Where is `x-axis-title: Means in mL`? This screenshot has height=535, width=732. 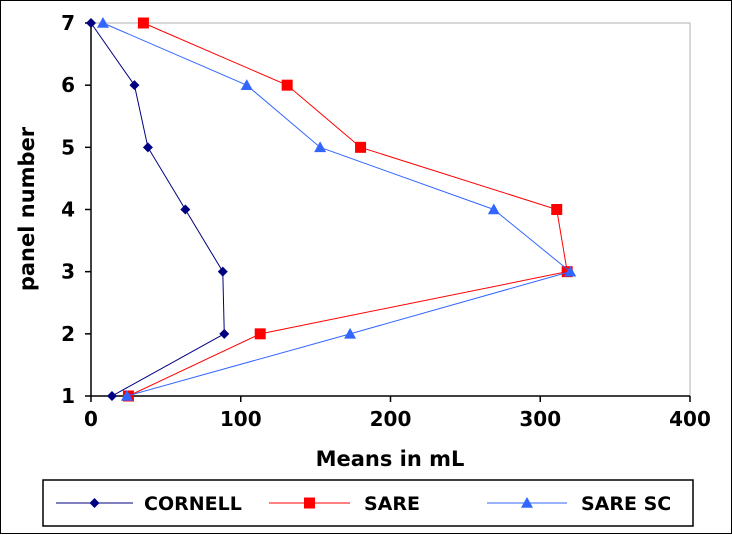 x-axis-title: Means in mL is located at coordinates (390, 459).